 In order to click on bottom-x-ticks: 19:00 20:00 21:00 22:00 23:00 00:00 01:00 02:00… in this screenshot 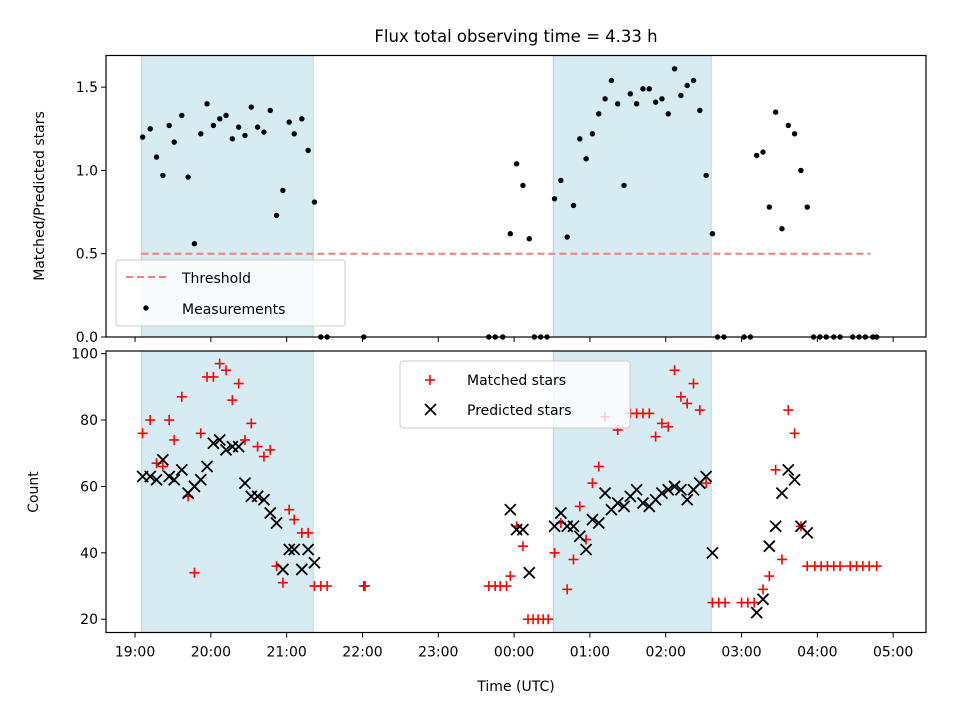, I will do `click(514, 646)`.